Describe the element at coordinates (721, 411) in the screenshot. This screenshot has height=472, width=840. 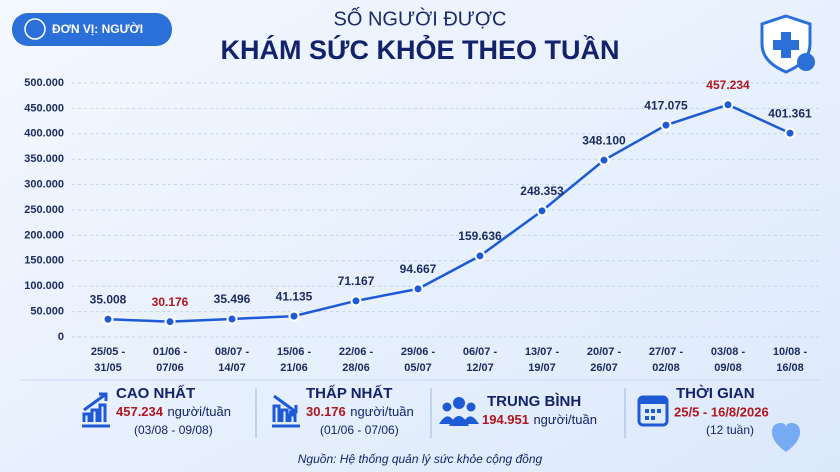
I see `summary-value: 25/5 - 16/8/2026` at that location.